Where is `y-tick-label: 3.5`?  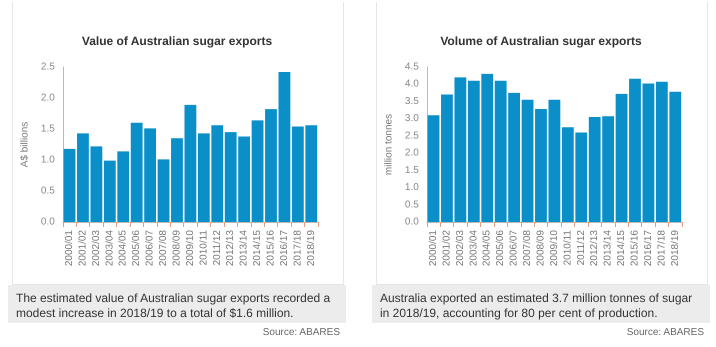
y-tick-label: 3.5 is located at coordinates (412, 101).